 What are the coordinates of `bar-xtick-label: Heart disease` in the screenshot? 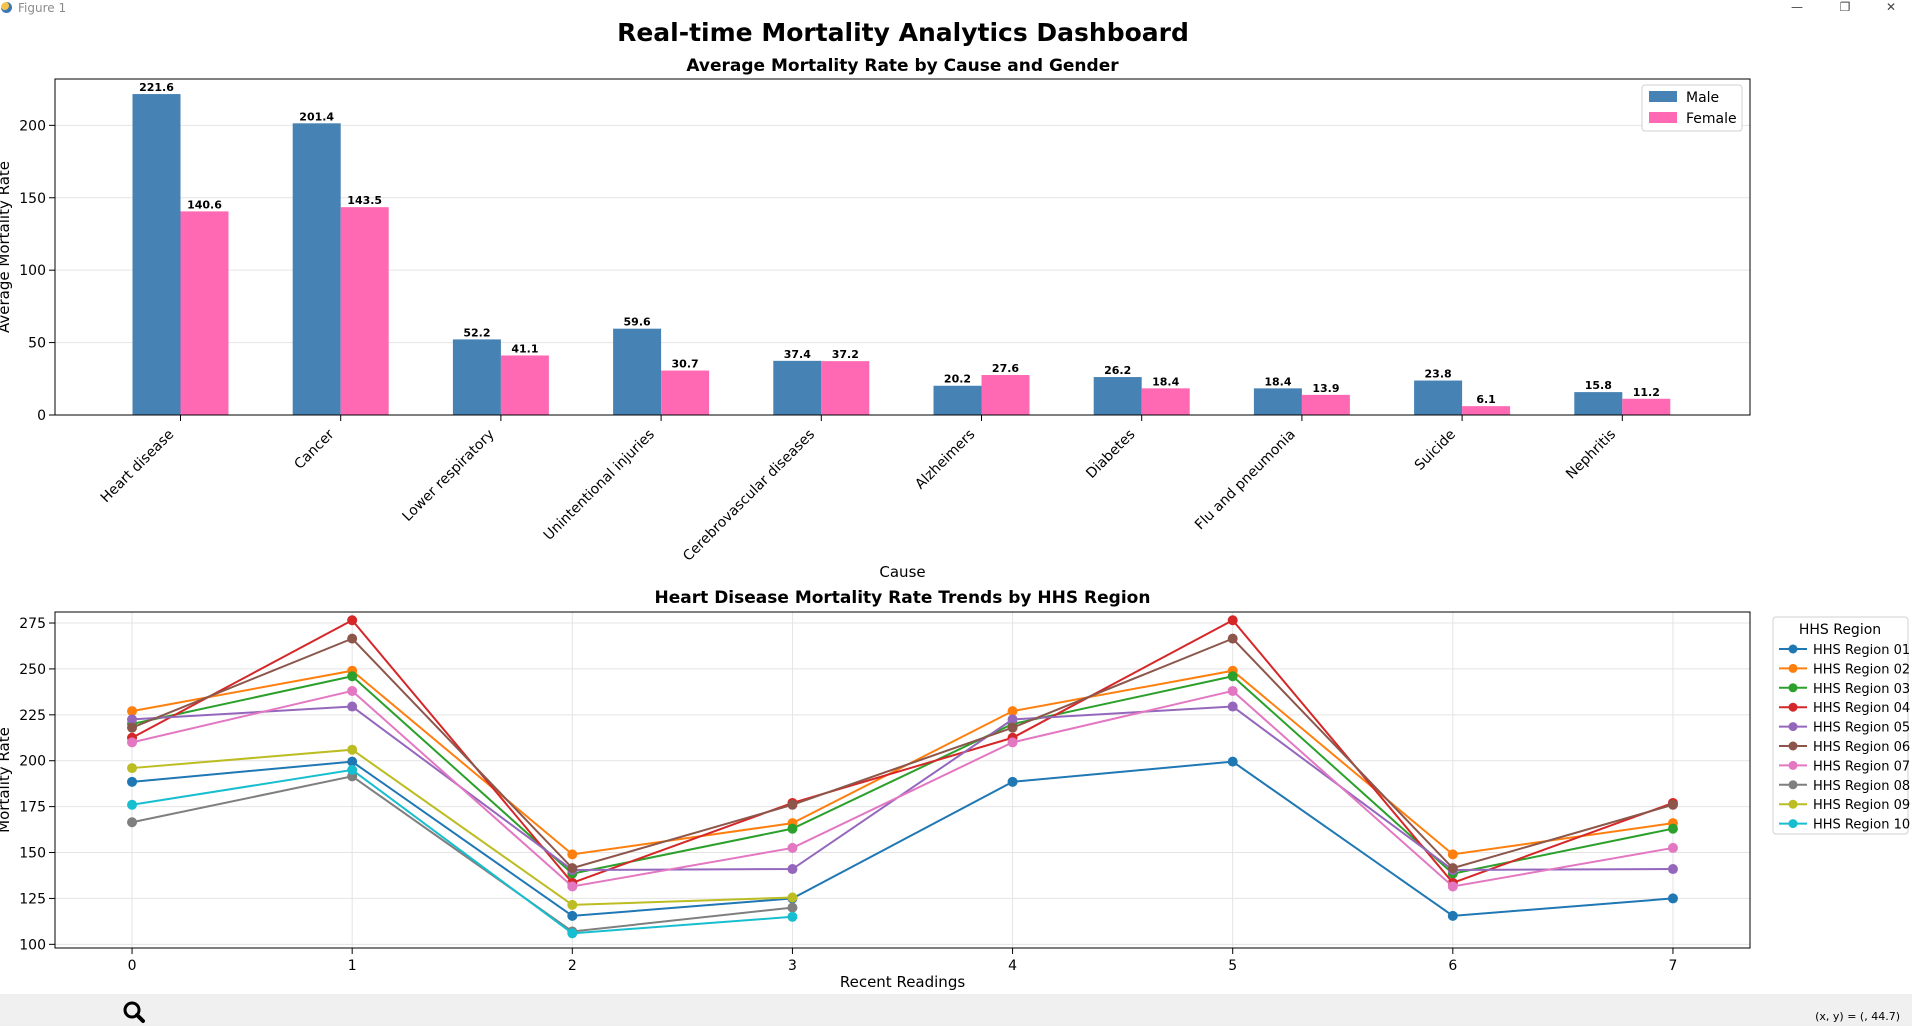 It's located at (138, 467).